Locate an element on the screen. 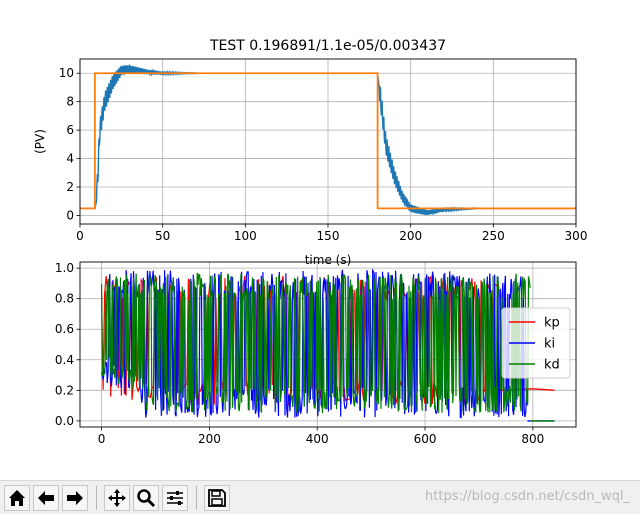 Image resolution: width=640 pixels, height=514 pixels. y-tick-label: 6 is located at coordinates (70, 130).